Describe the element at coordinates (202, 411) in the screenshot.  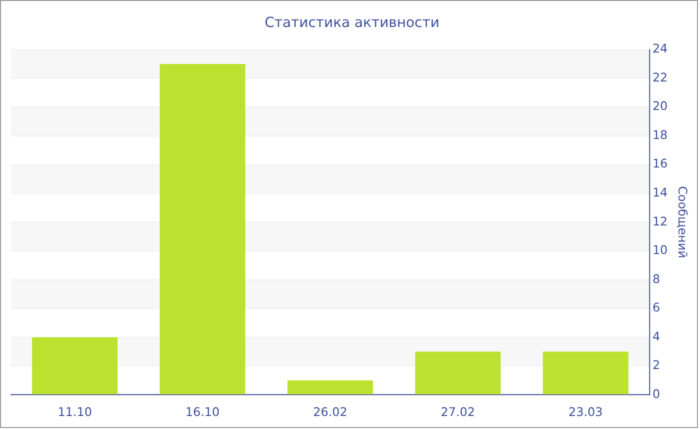
I see `x-tick-label: 16.10` at that location.